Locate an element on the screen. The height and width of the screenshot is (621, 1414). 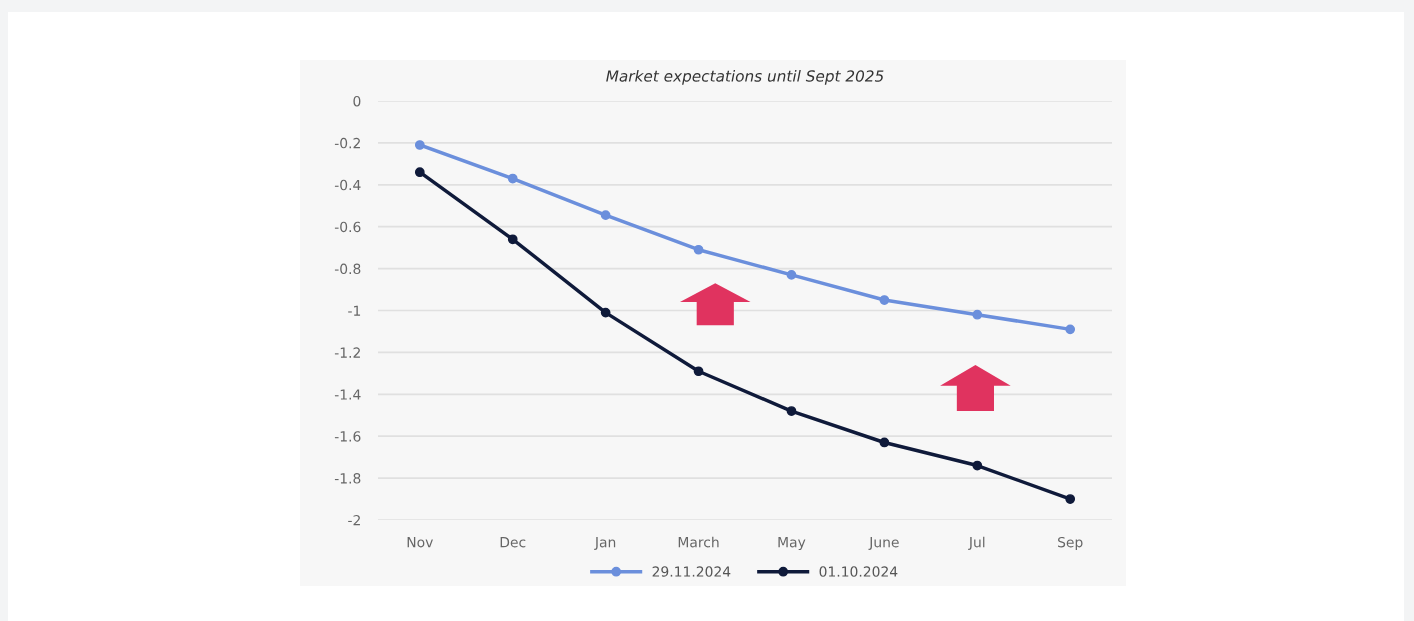
x-tick-label: Jan is located at coordinates (605, 543).